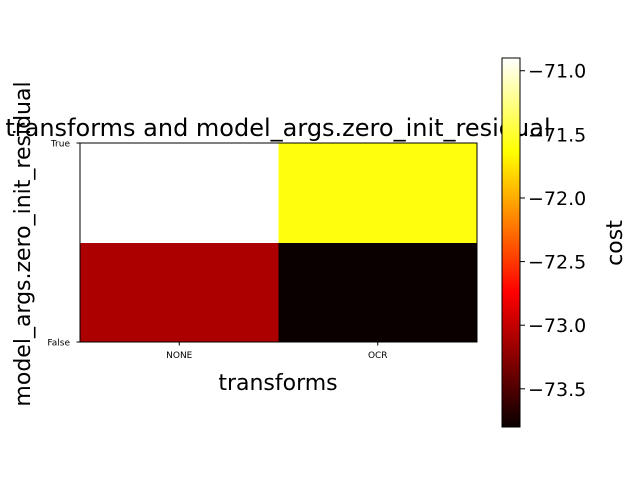 The image size is (640, 480). I want to click on colorbar-tick-label: −71.5, so click(557, 135).